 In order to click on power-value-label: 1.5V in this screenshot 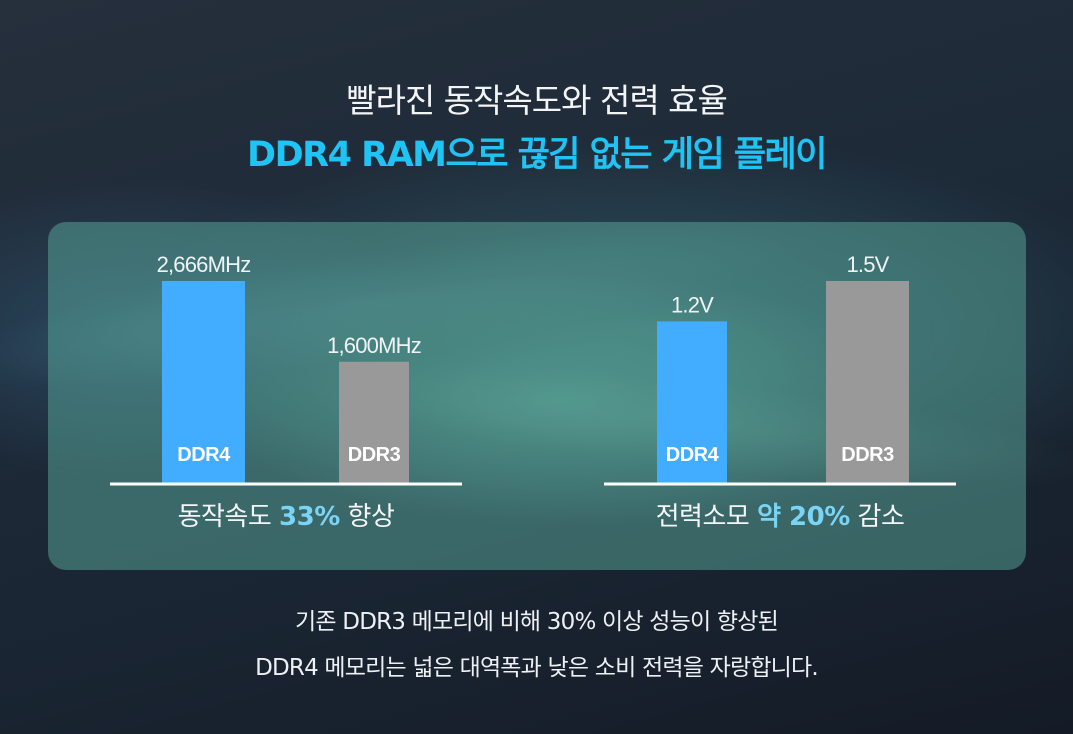, I will do `click(867, 264)`.